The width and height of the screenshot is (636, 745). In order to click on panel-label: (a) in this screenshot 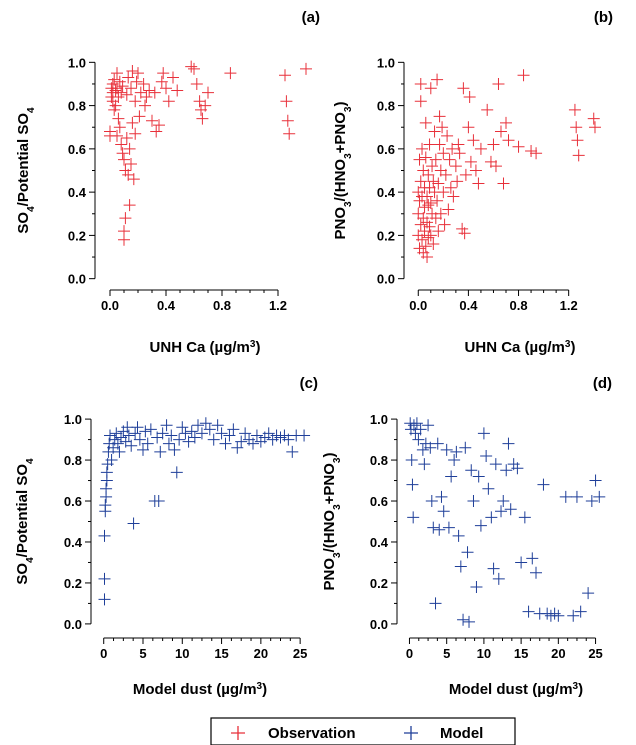, I will do `click(311, 17)`.